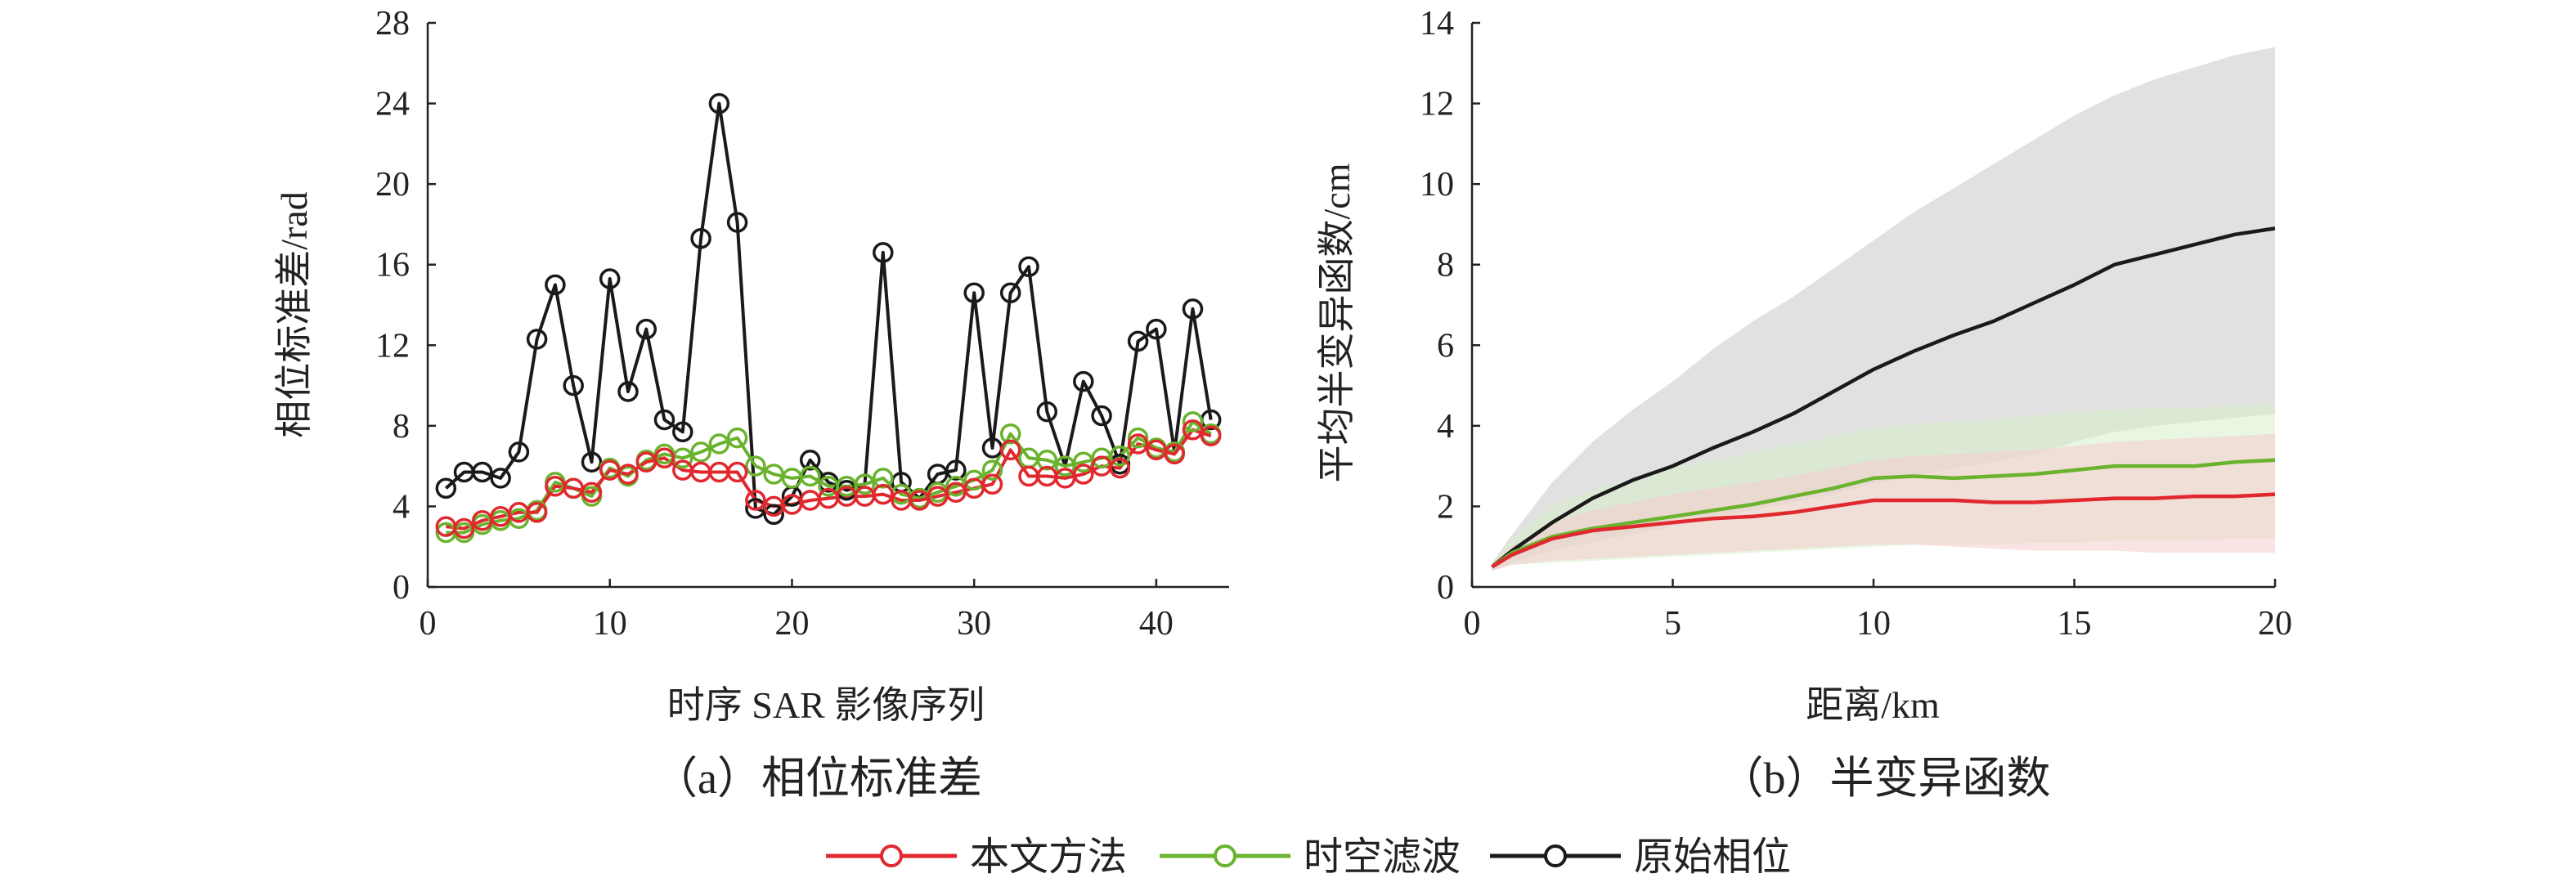 The image size is (2576, 878). I want to click on a-y-tick-label-8: 8, so click(402, 427).